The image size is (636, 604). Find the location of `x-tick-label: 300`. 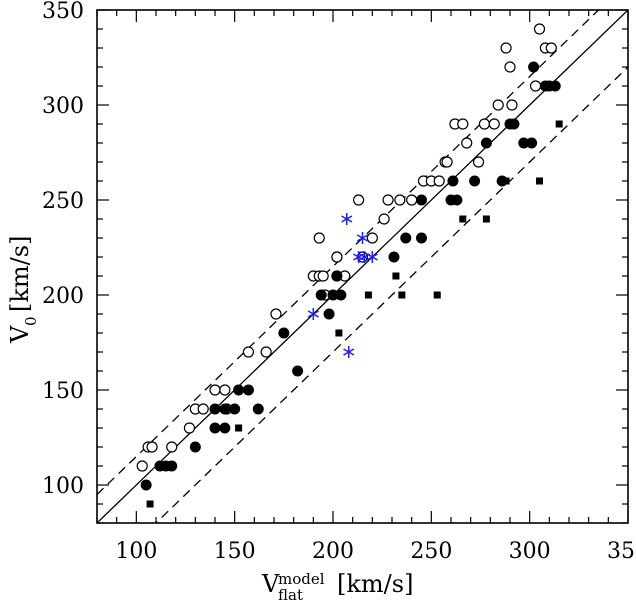

x-tick-label: 300 is located at coordinates (530, 551).